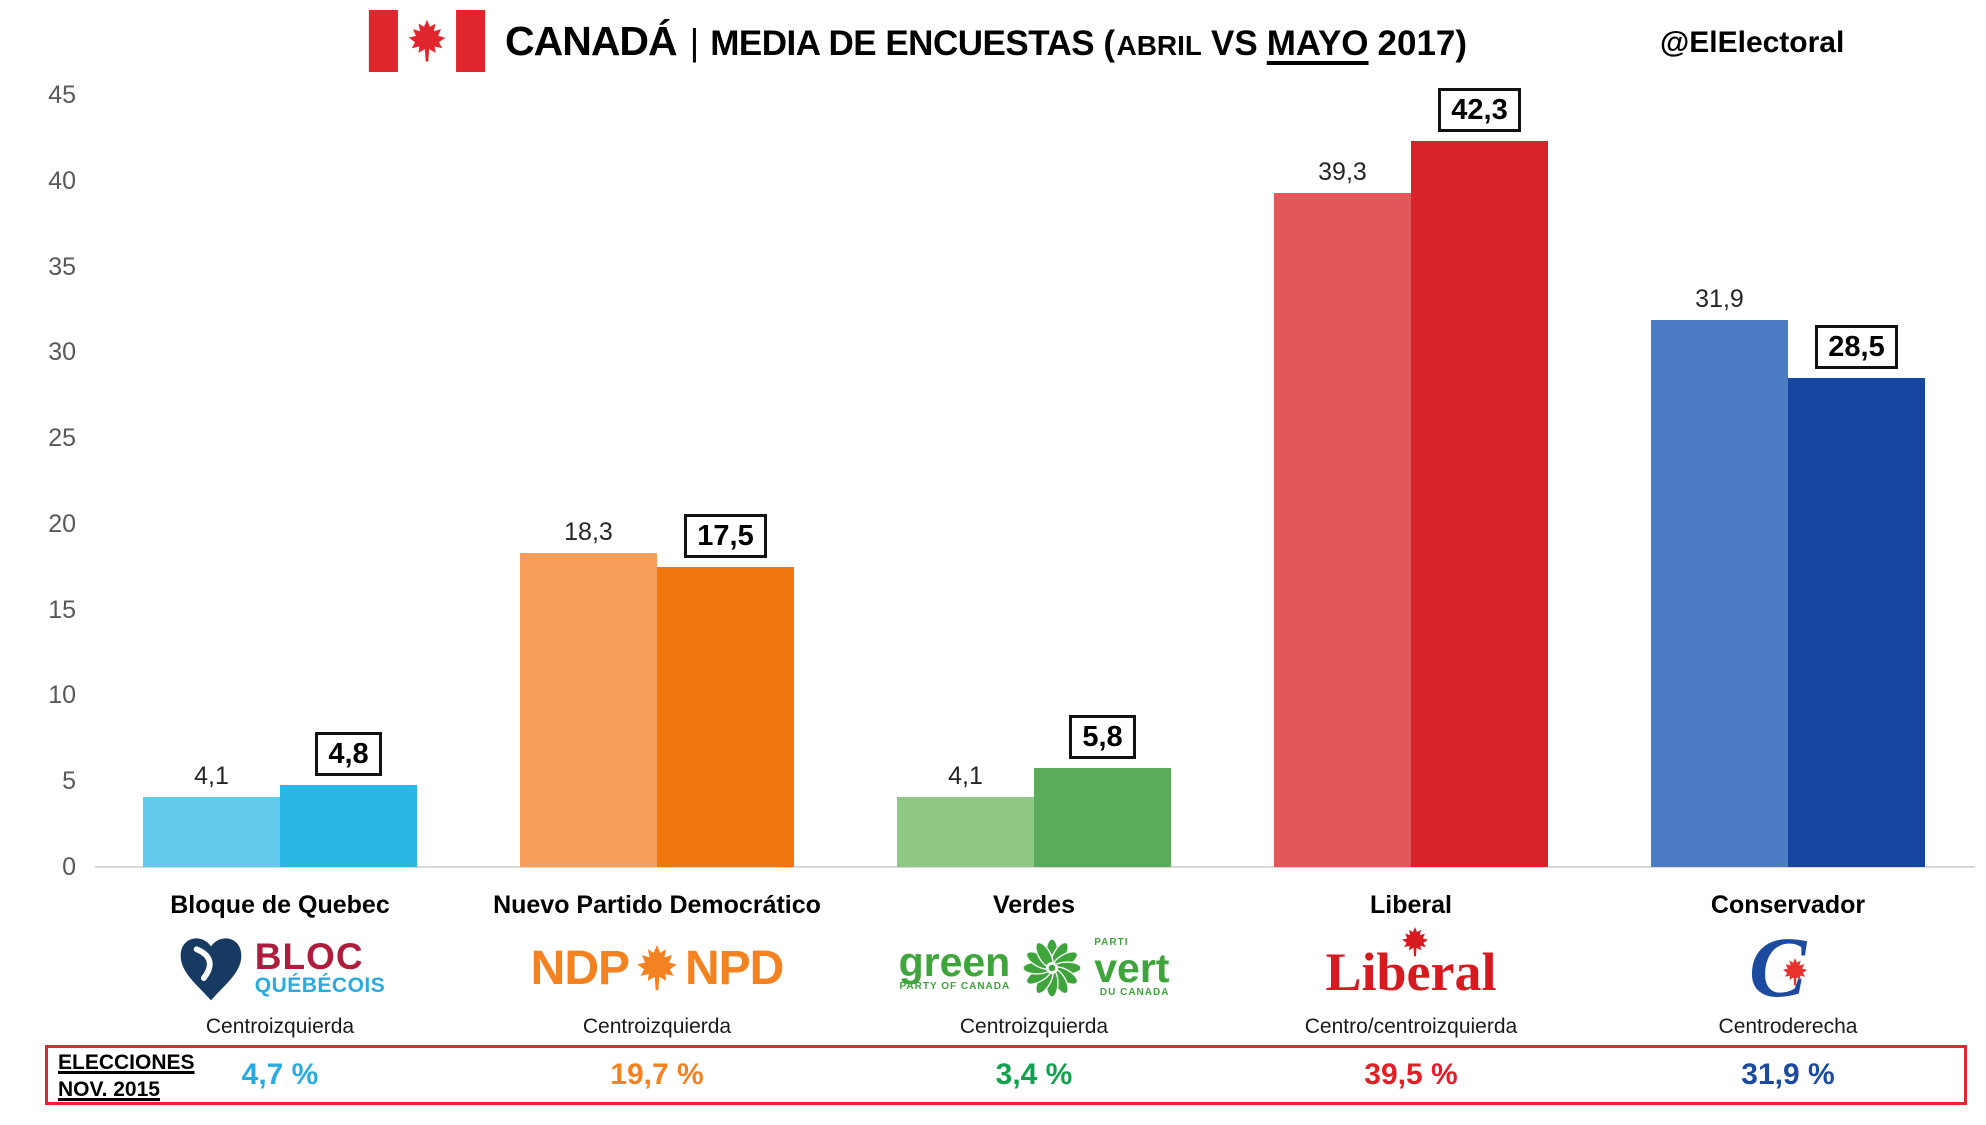 The image size is (1986, 1125). Describe the element at coordinates (109, 1089) in the screenshot. I see `election-label-line2: NOV. 2015` at that location.